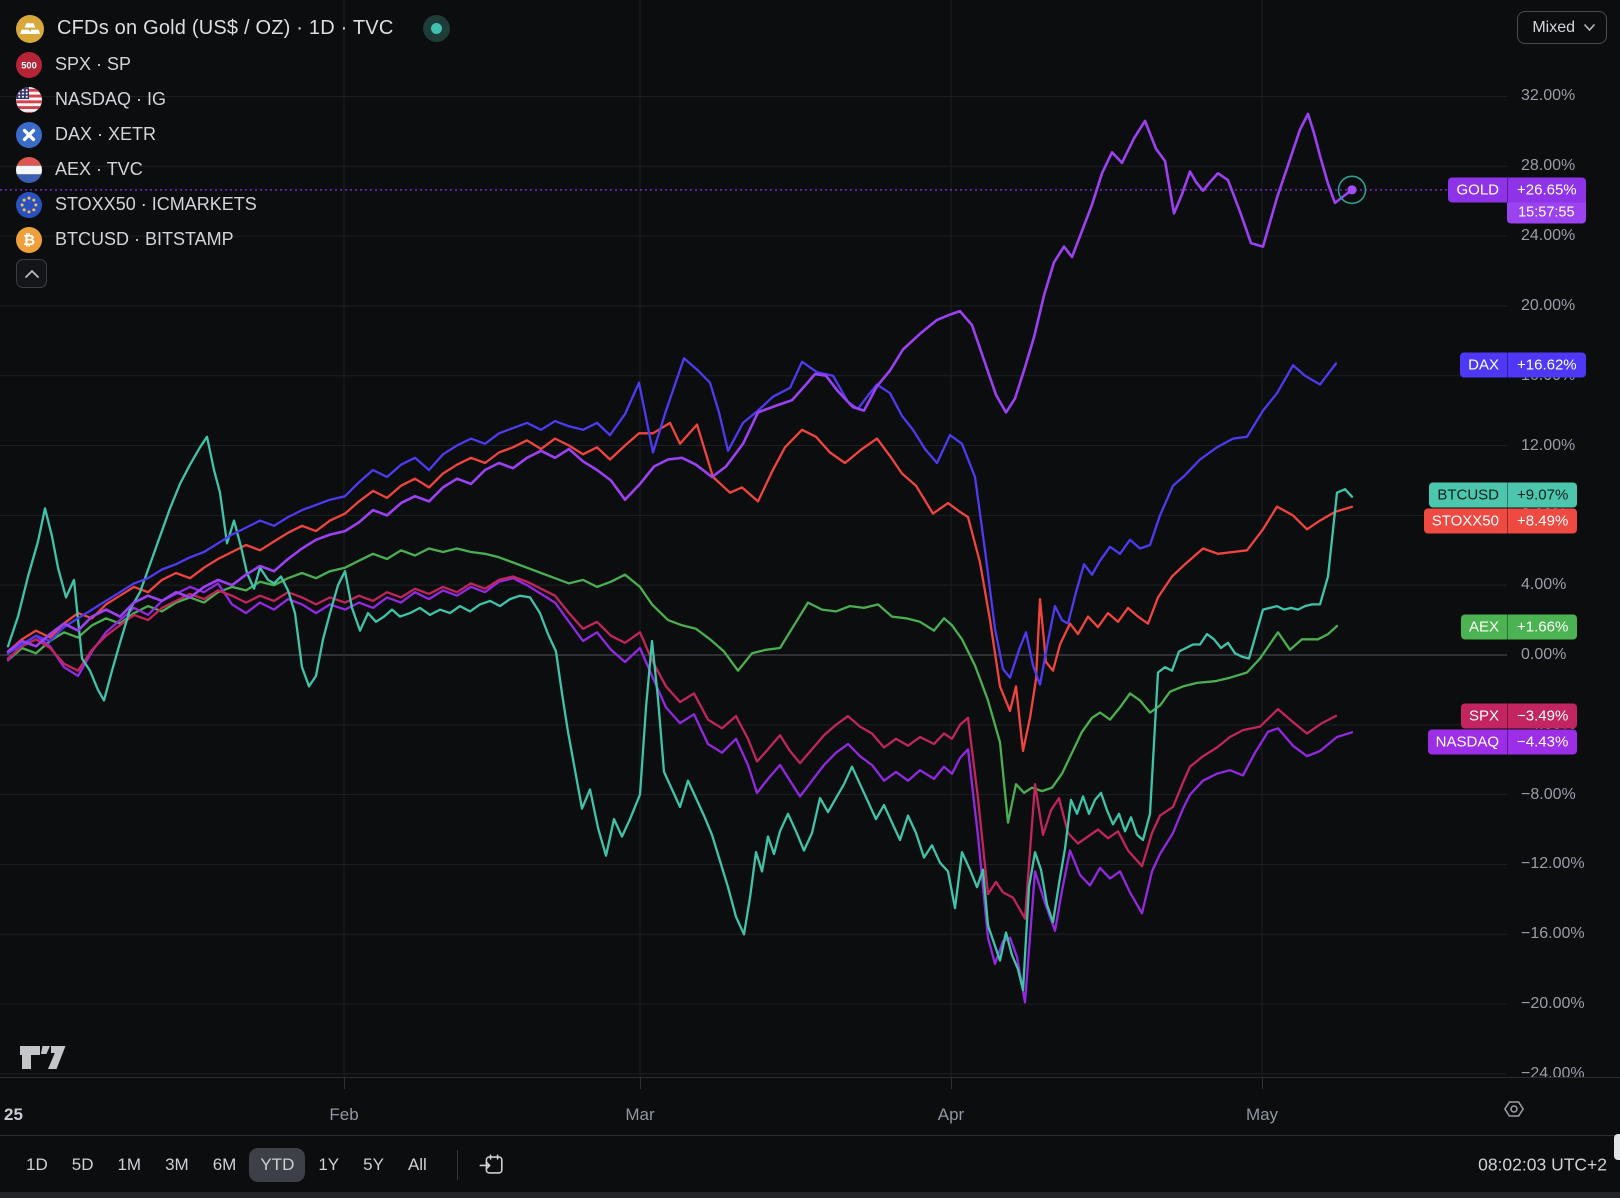  I want to click on gold-marker-ring-icon, so click(1352, 190).